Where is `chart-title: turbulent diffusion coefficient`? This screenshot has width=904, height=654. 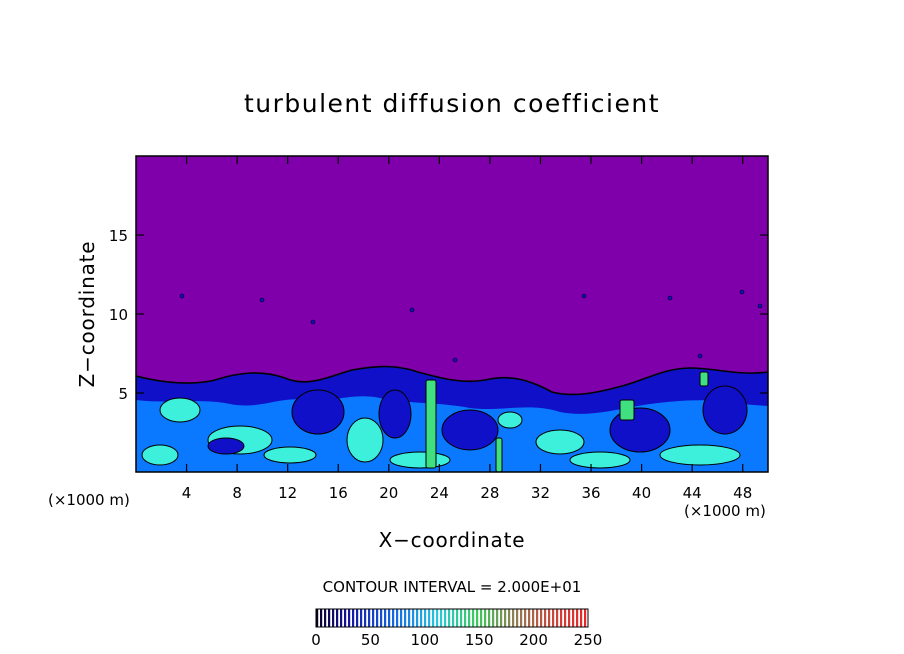 chart-title: turbulent diffusion coefficient is located at coordinates (452, 103).